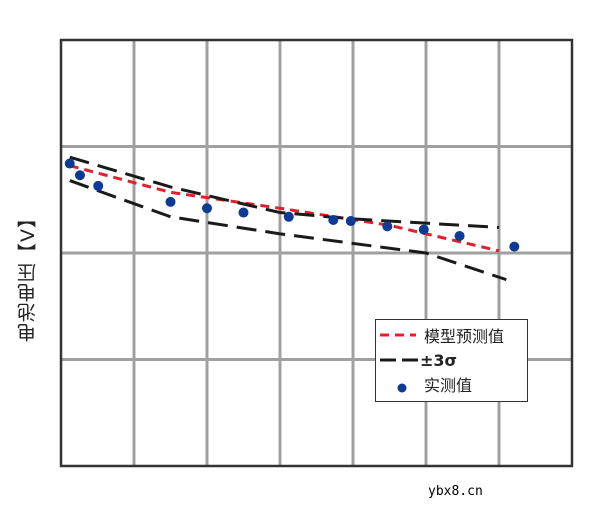  I want to click on legend-item-prediction: 模型预测值, so click(440, 335).